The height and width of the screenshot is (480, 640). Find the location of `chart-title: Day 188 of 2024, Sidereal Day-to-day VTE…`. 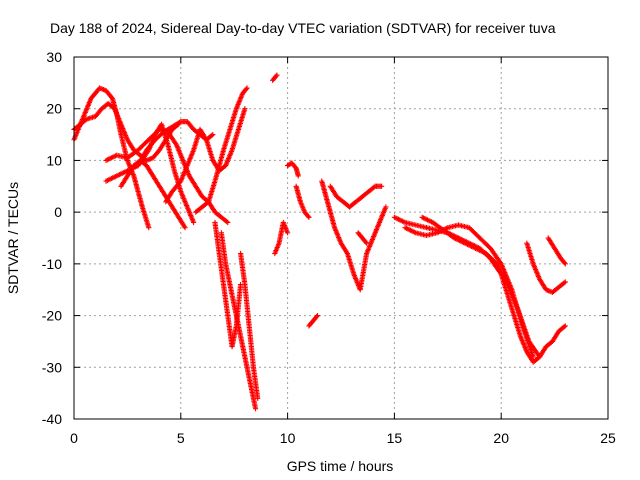

chart-title: Day 188 of 2024, Sidereal Day-to-day VTE… is located at coordinates (303, 28).